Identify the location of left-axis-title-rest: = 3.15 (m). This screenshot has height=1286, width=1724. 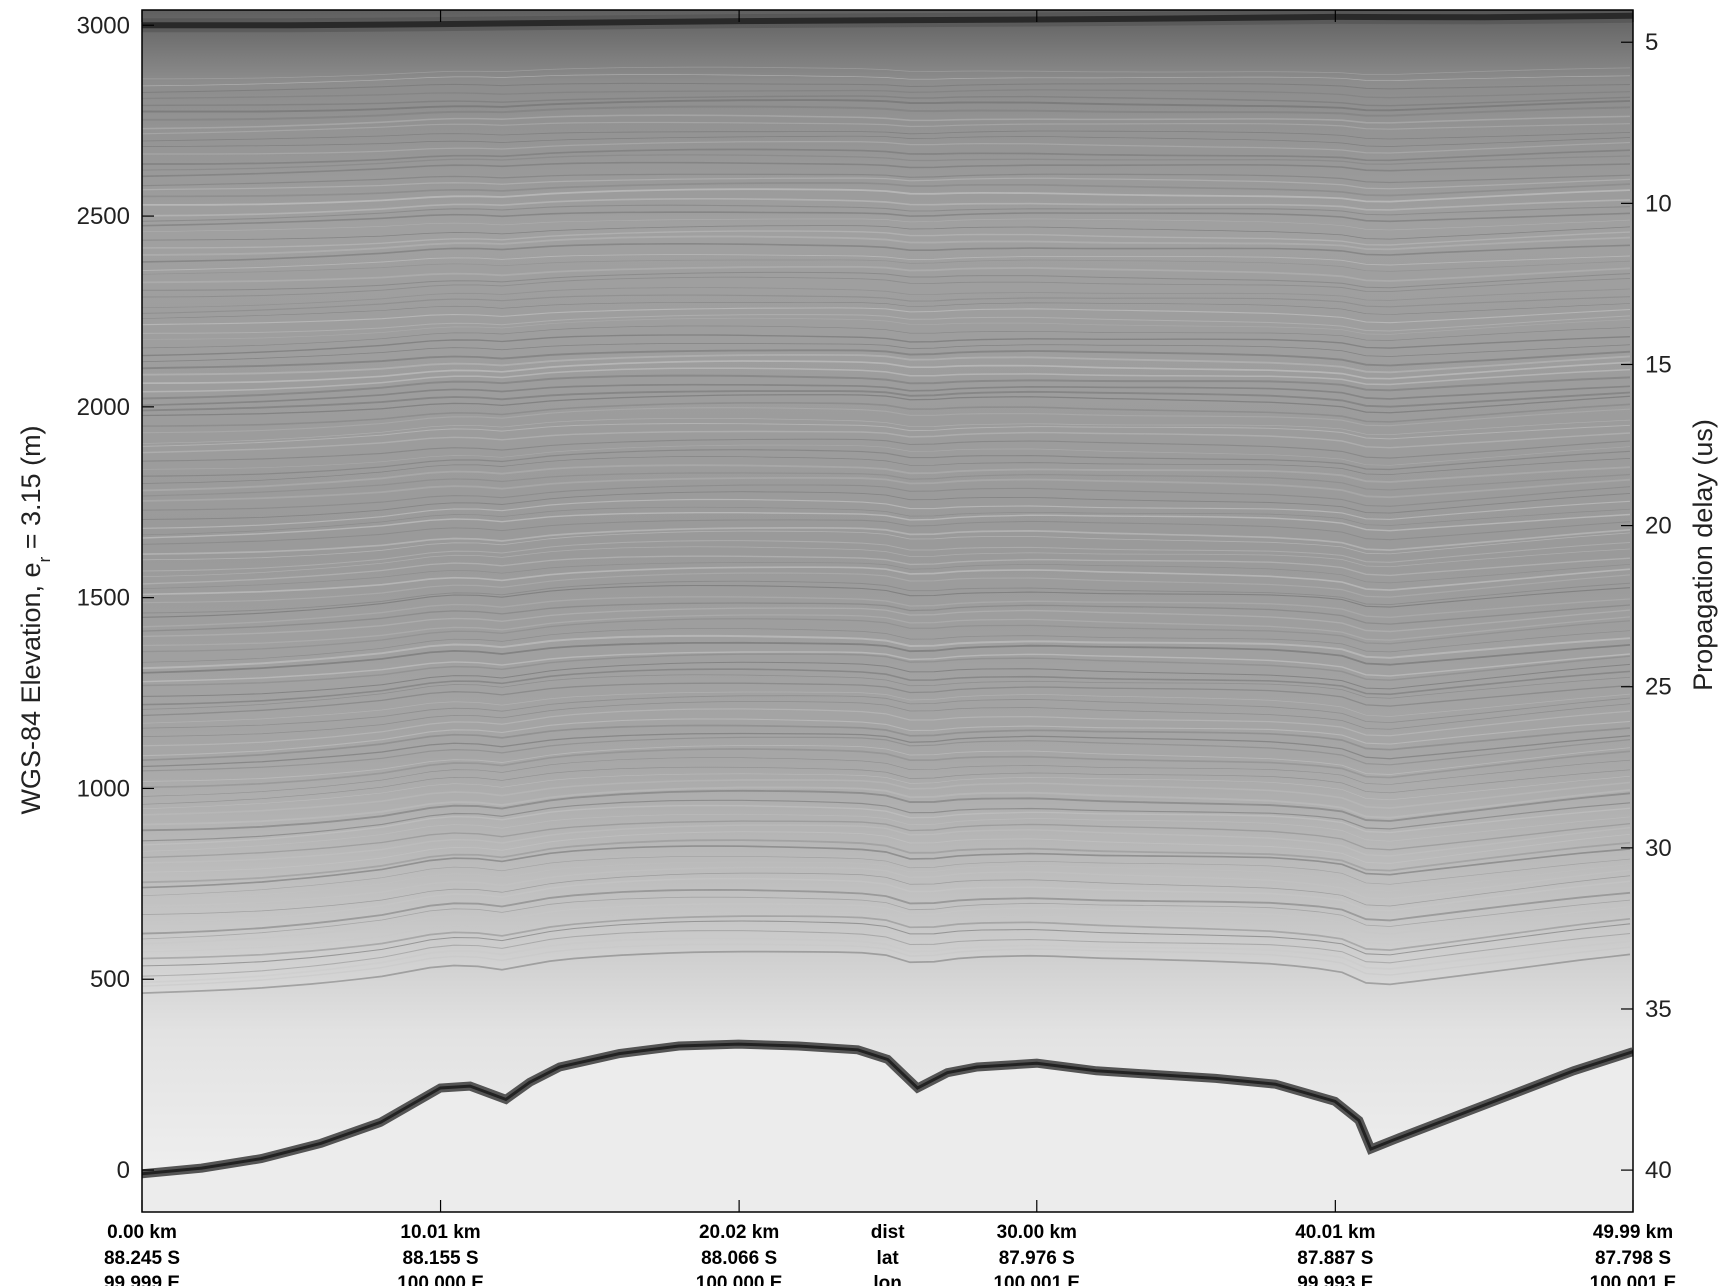
(31, 490).